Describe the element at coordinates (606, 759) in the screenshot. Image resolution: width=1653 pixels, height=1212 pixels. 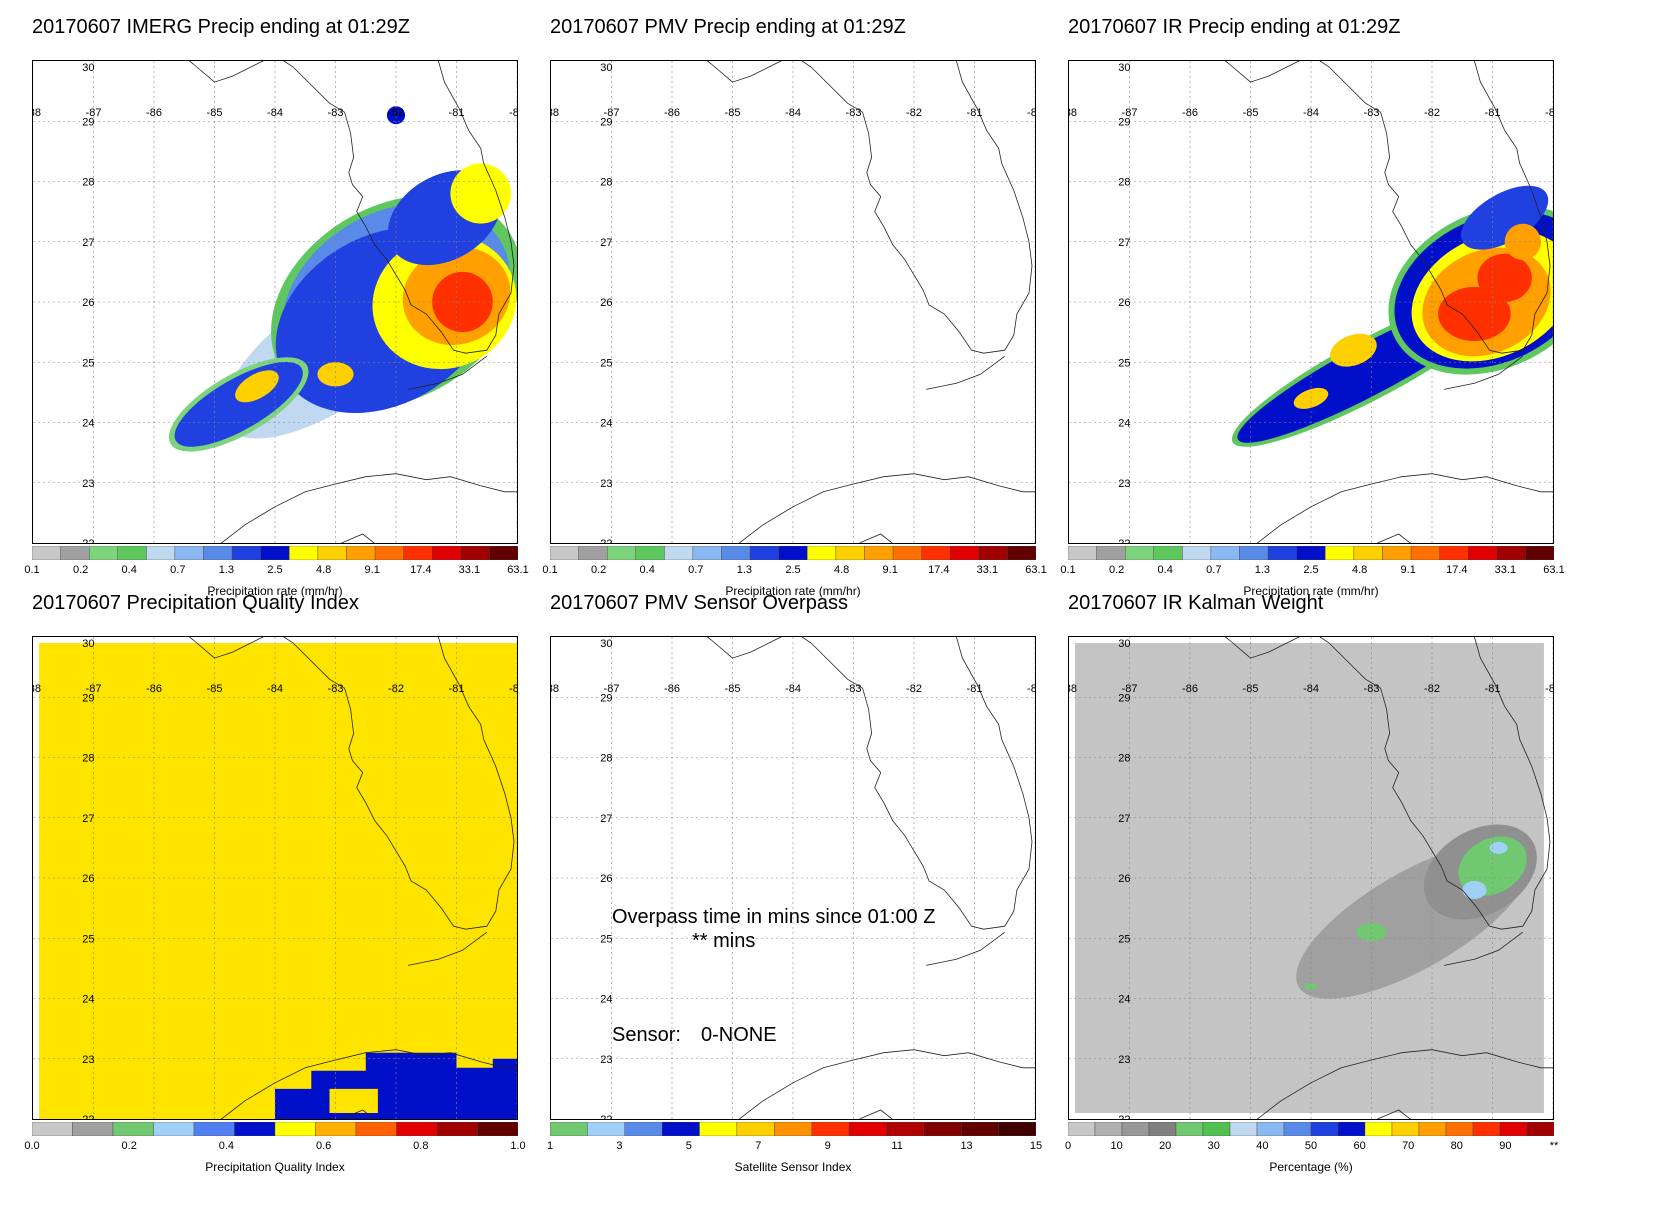
I see `lat-label: 28` at that location.